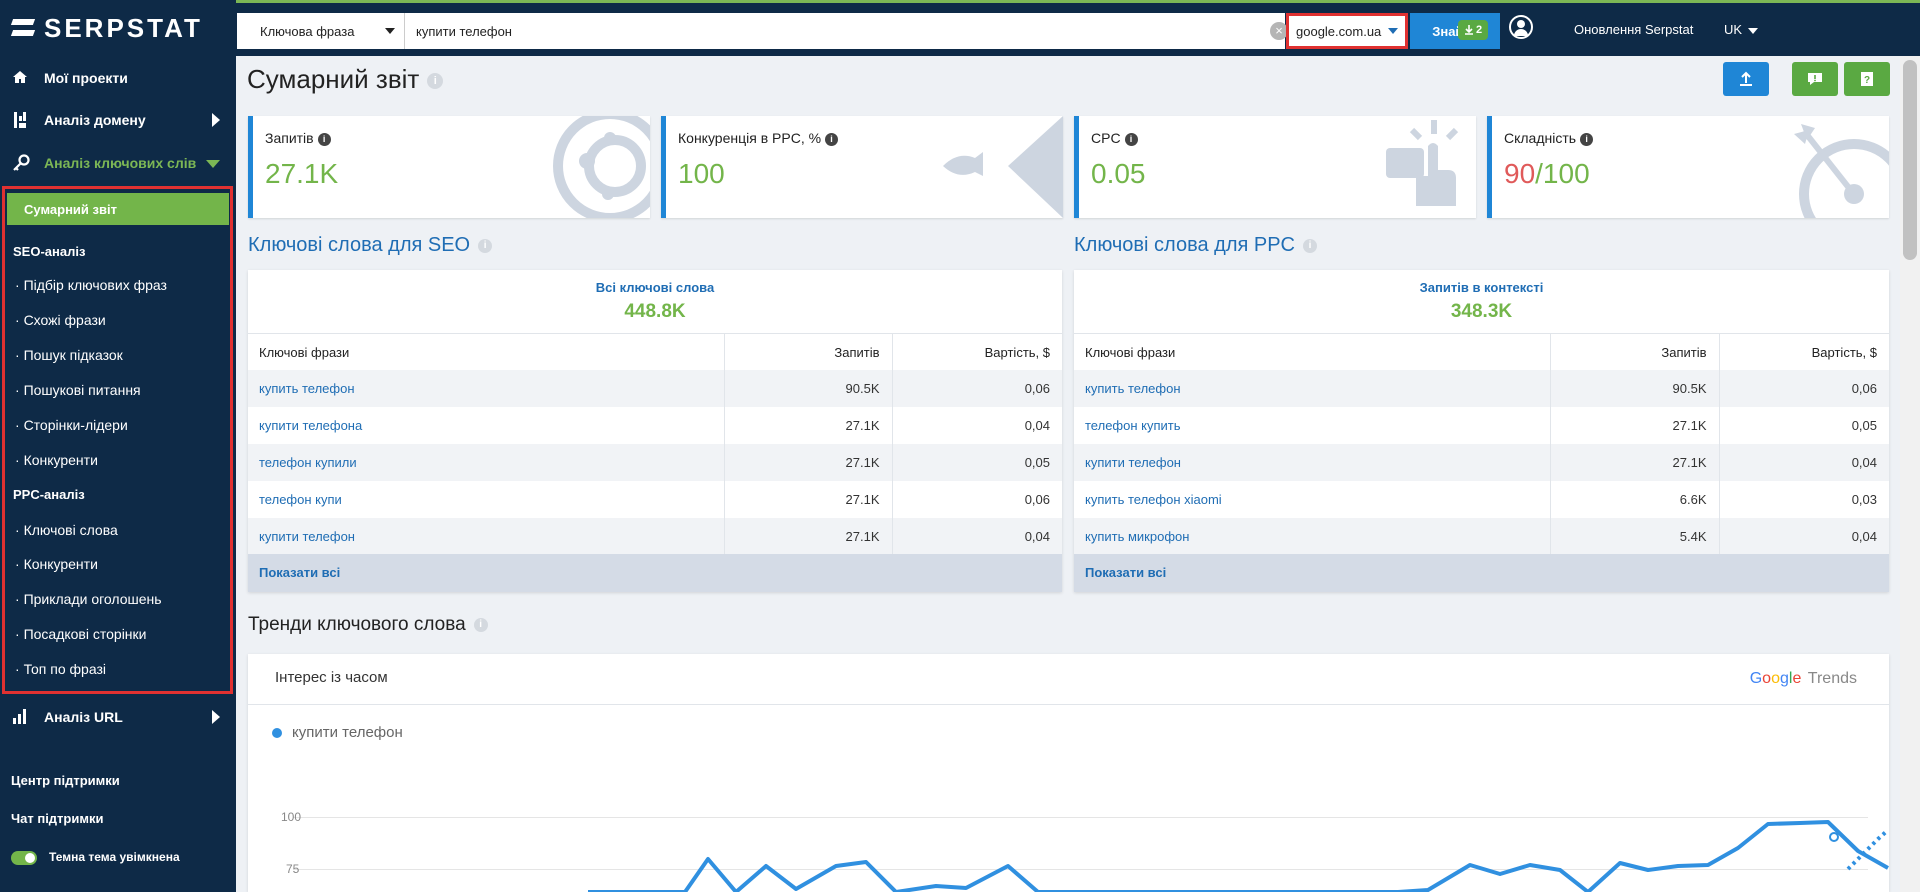  I want to click on database-value: google.com.ua, so click(1339, 31).